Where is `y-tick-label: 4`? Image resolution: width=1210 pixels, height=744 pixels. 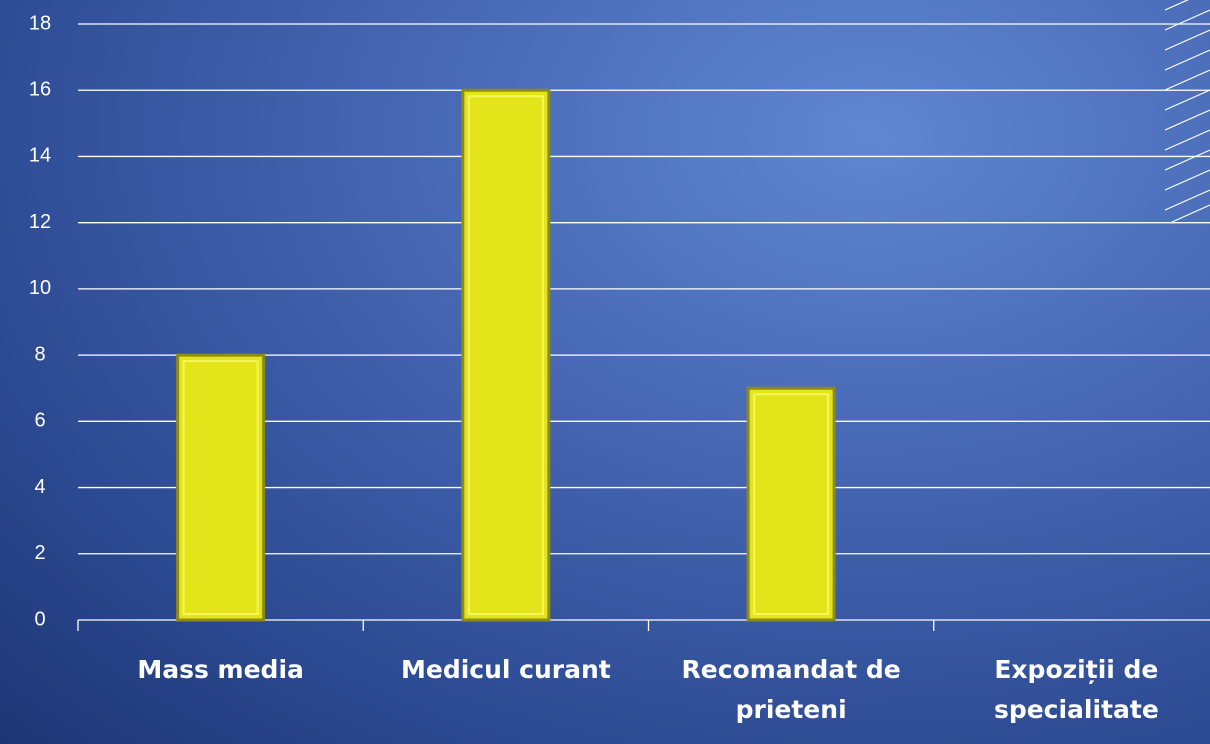 y-tick-label: 4 is located at coordinates (39, 487).